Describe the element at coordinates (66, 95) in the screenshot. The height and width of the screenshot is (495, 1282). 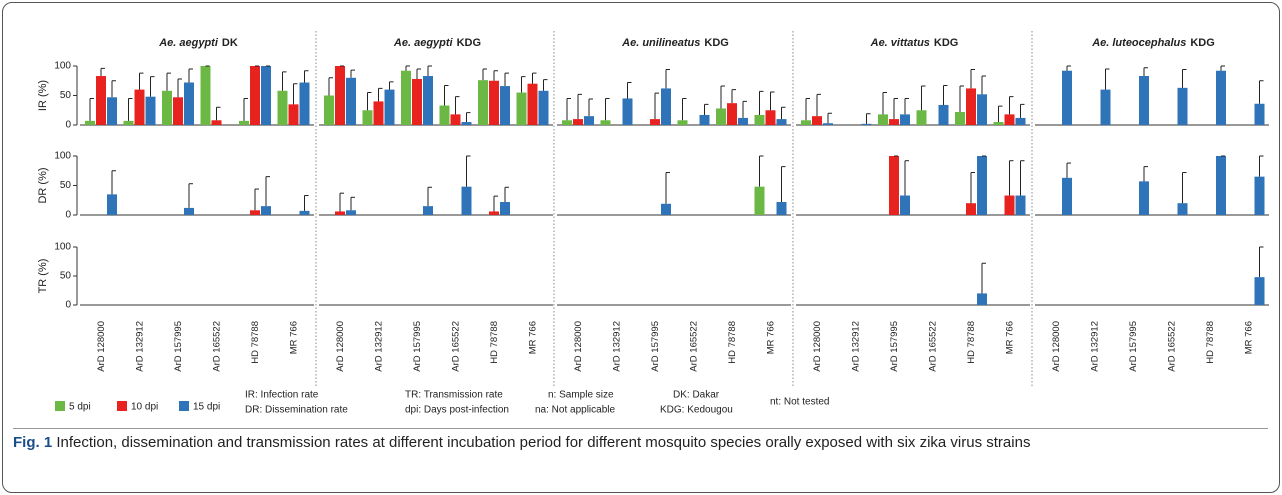
I see `y-tick-label: 50` at that location.